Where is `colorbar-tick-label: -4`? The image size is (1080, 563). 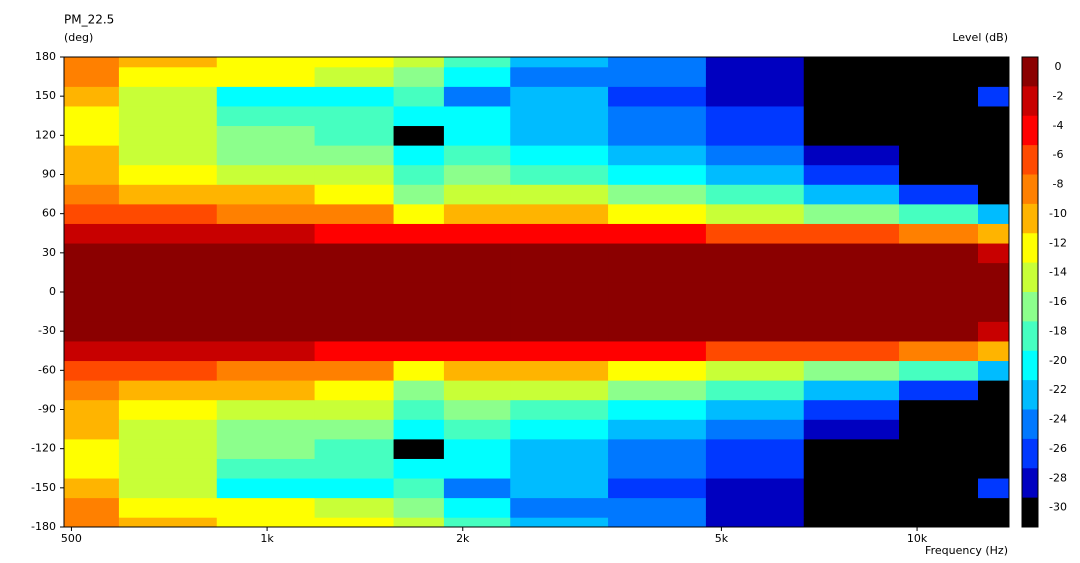
colorbar-tick-label: -4 is located at coordinates (1058, 125).